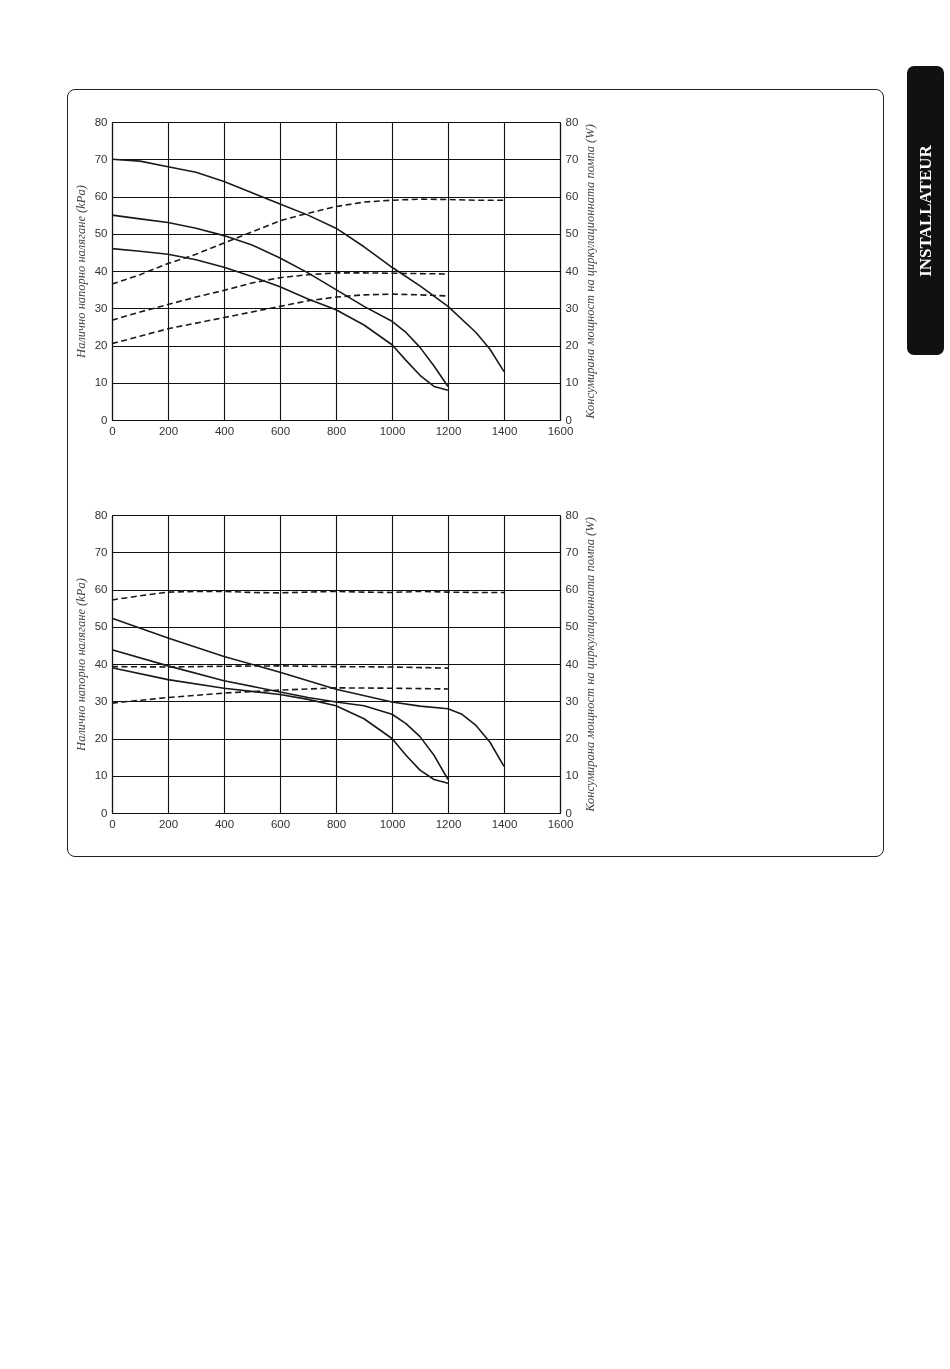 Image resolution: width=950 pixels, height=1369 pixels. Describe the element at coordinates (925, 210) in the screenshot. I see `side-tab: INSTALLATEUR` at that location.